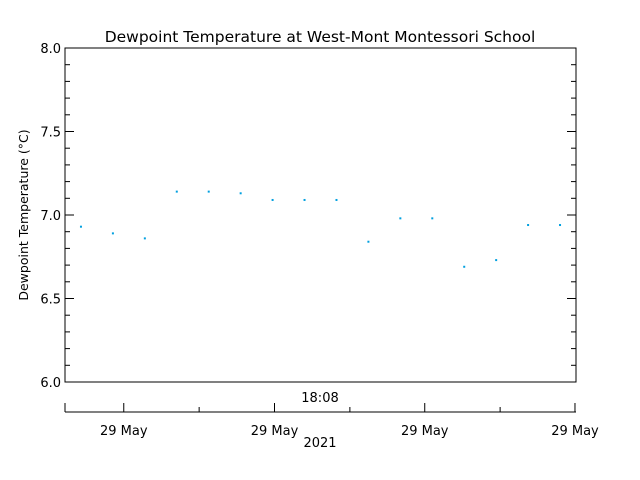  What do you see at coordinates (50, 300) in the screenshot?
I see `y-tick-label: 6.5` at bounding box center [50, 300].